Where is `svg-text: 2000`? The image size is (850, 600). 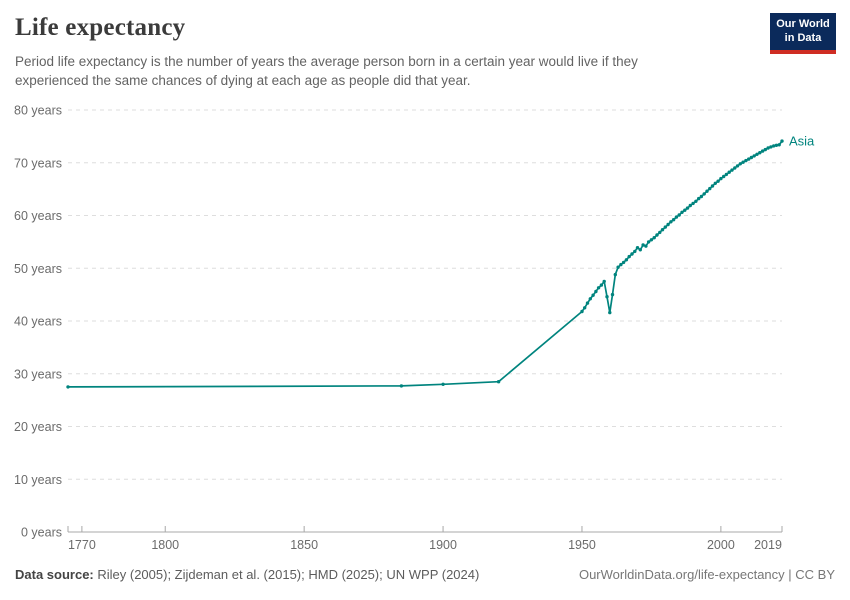
svg-text: 2000 is located at coordinates (721, 545).